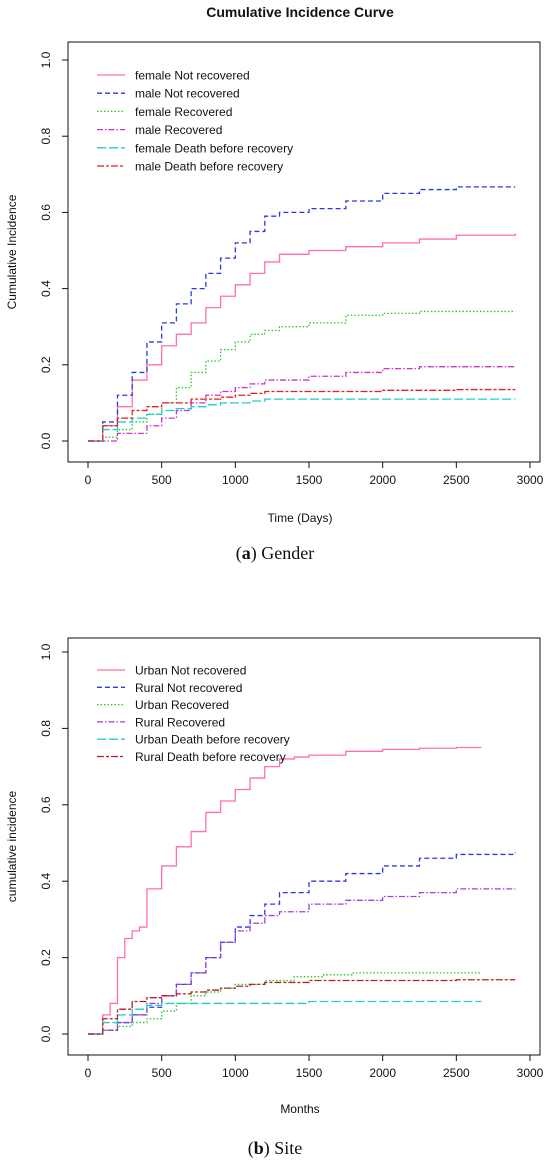 The width and height of the screenshot is (550, 1170). I want to click on legend-label: female Not recovered, so click(192, 76).